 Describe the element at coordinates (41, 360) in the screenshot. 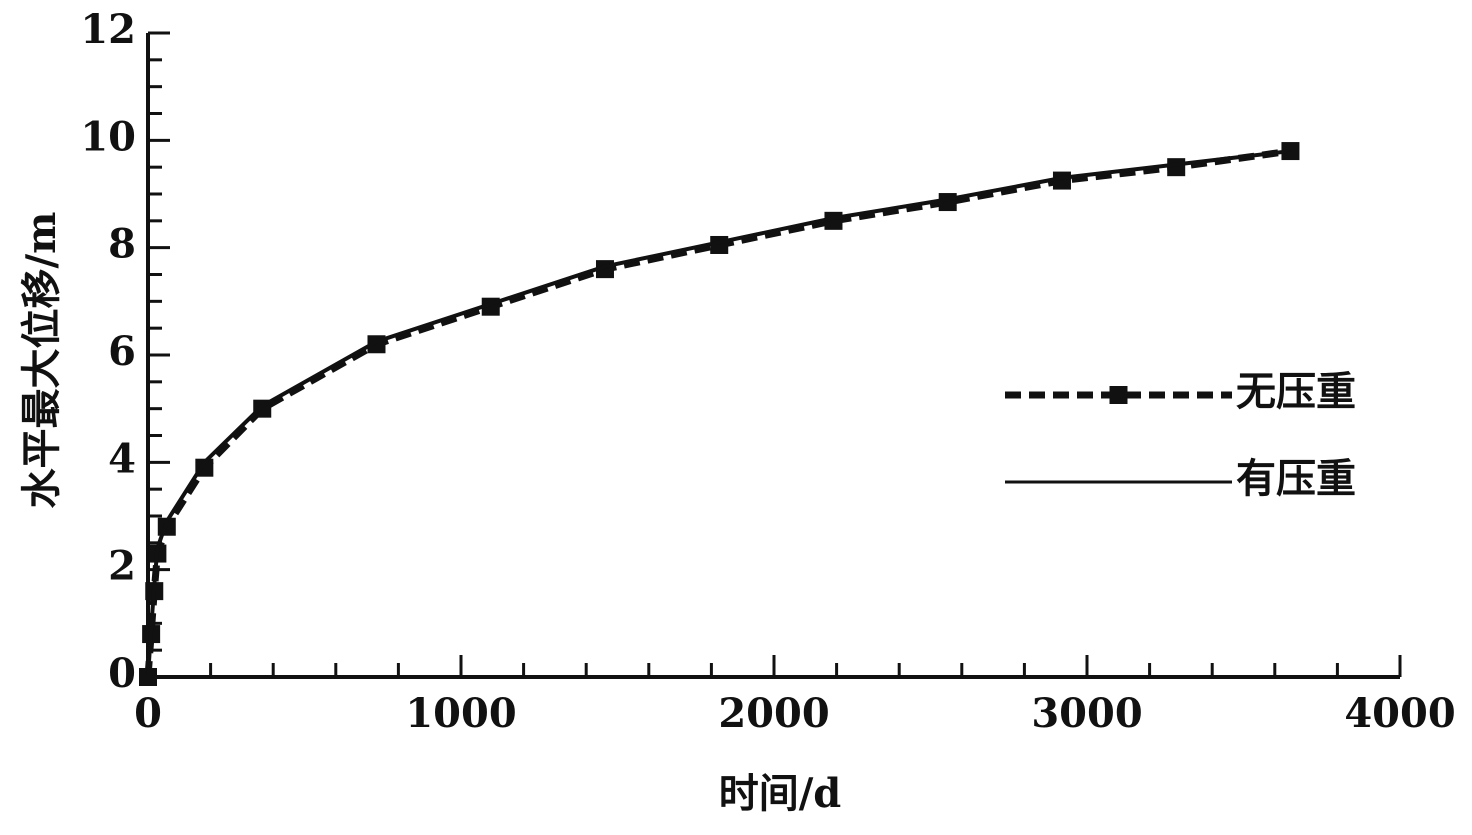

I see `y-axis-label: 水平最大位移/m` at that location.